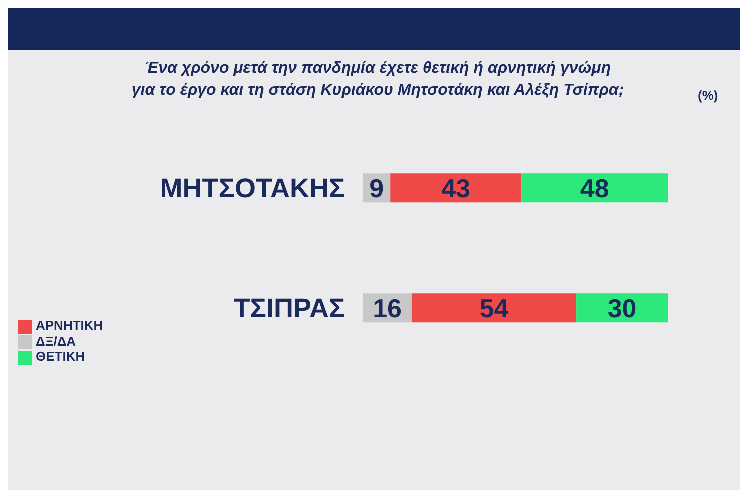  What do you see at coordinates (622, 308) in the screenshot?
I see `data-label: 30` at bounding box center [622, 308].